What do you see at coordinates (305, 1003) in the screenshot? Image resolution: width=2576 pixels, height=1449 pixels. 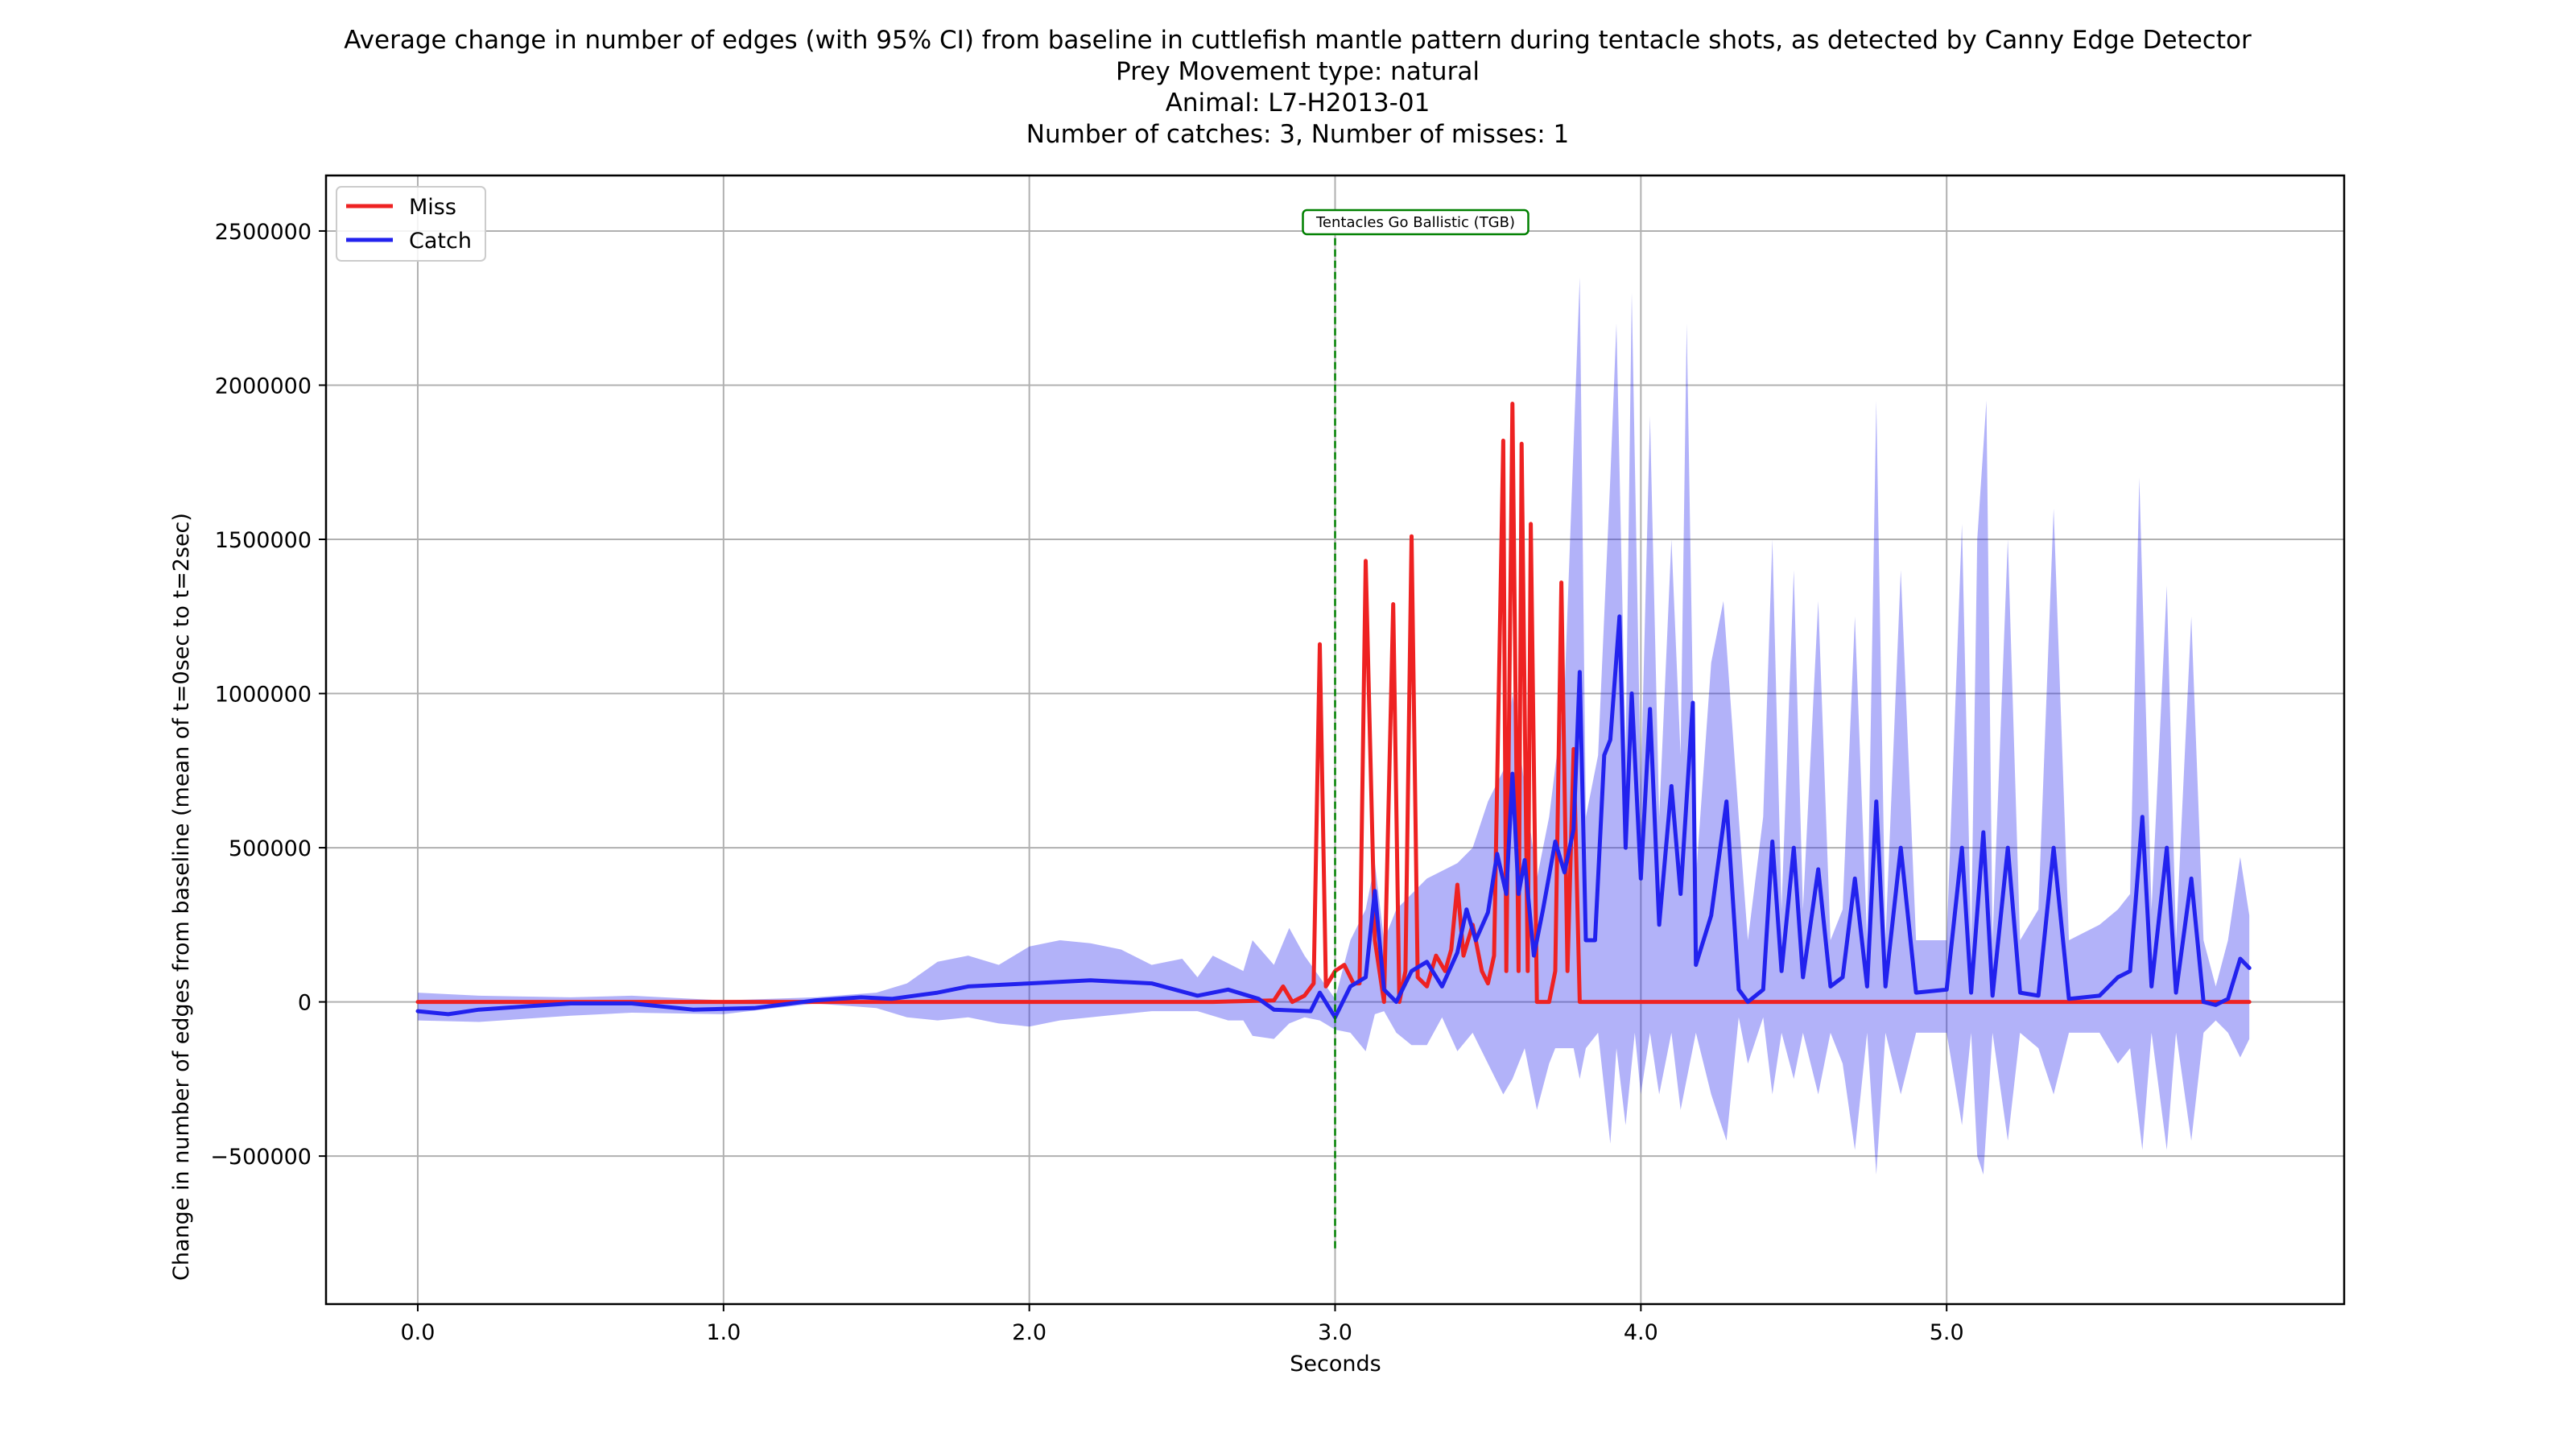 I see `y-tick-label: 0` at bounding box center [305, 1003].